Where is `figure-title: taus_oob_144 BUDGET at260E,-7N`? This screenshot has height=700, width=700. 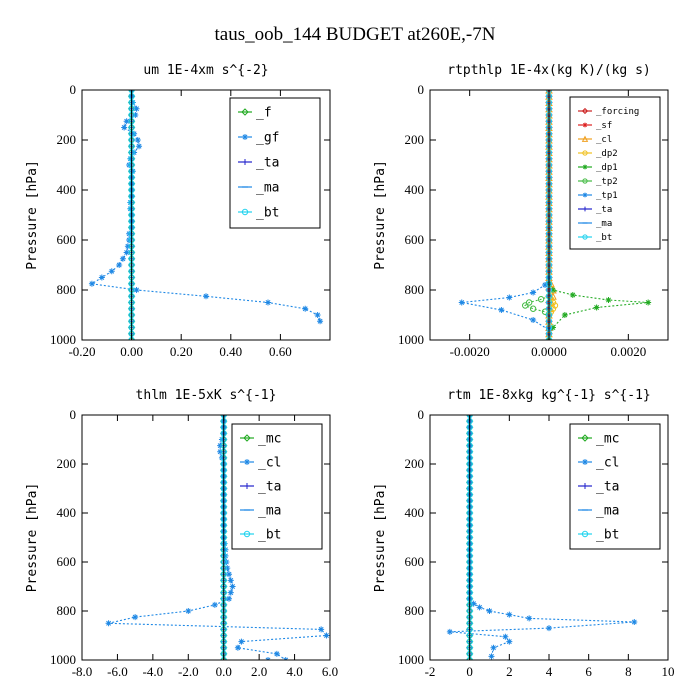 figure-title: taus_oob_144 BUDGET at260E,-7N is located at coordinates (355, 34).